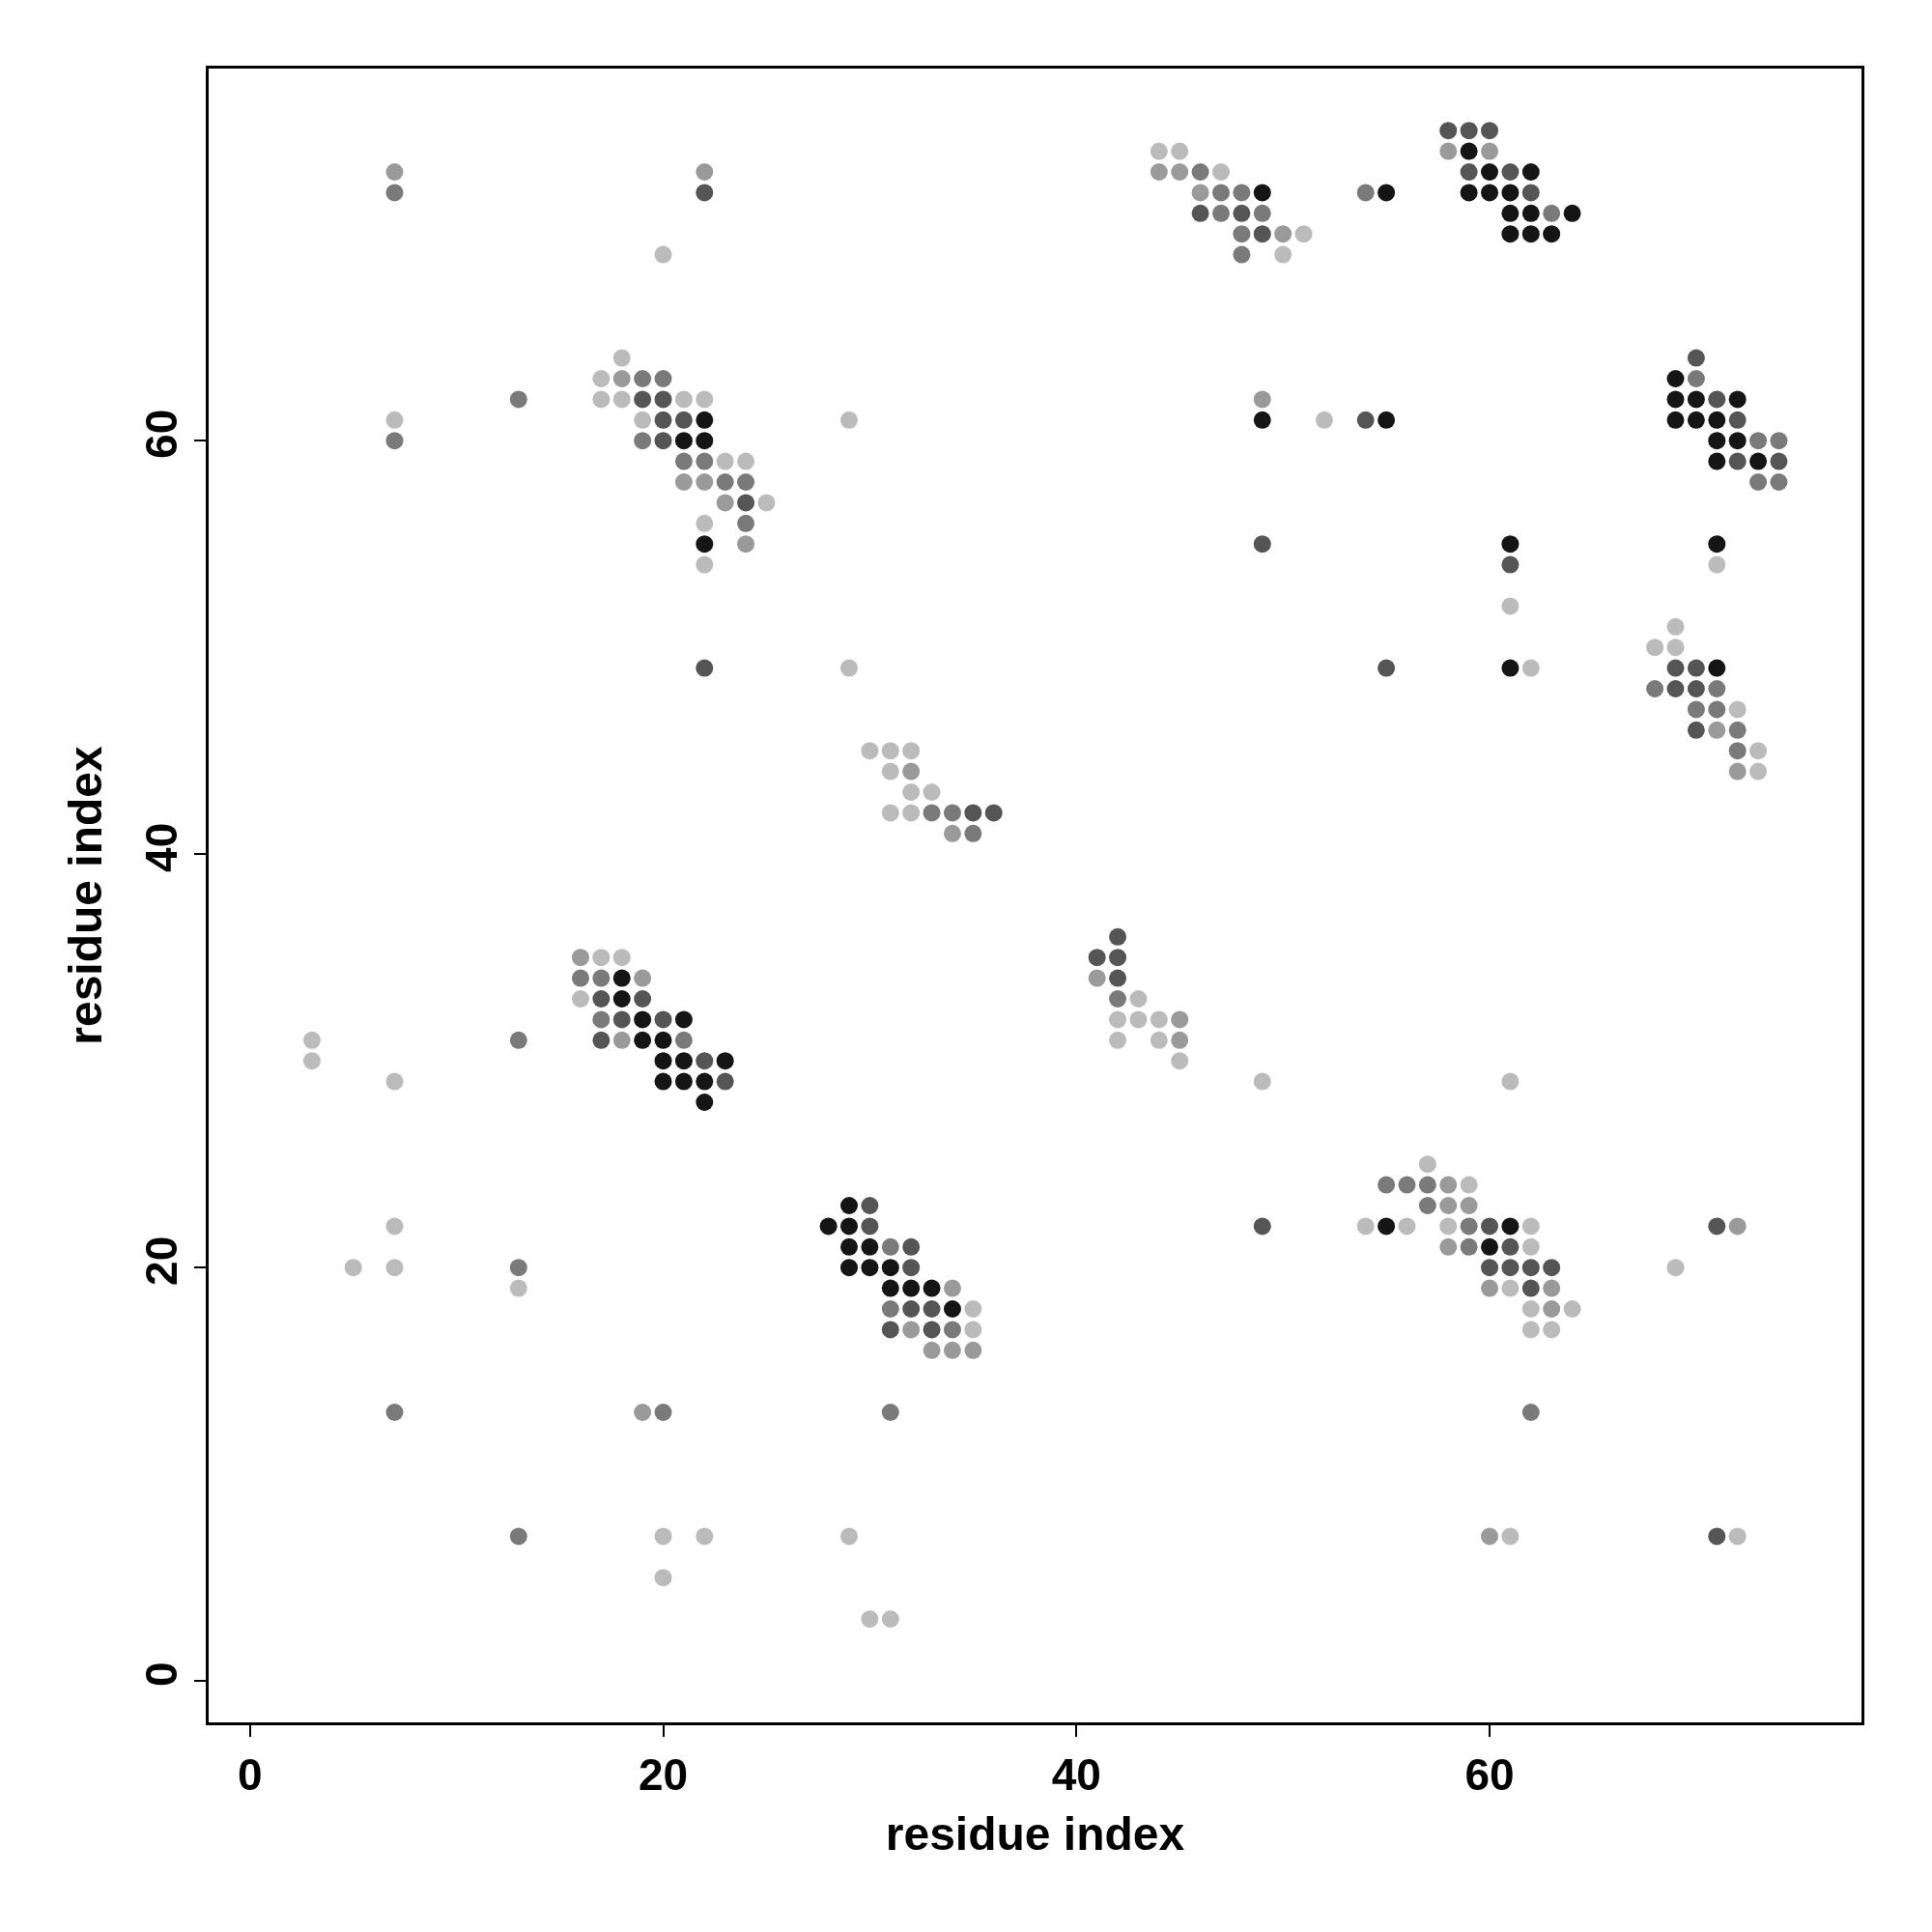 The height and width of the screenshot is (1932, 1932). What do you see at coordinates (160, 847) in the screenshot?
I see `y-tick-label: 40` at bounding box center [160, 847].